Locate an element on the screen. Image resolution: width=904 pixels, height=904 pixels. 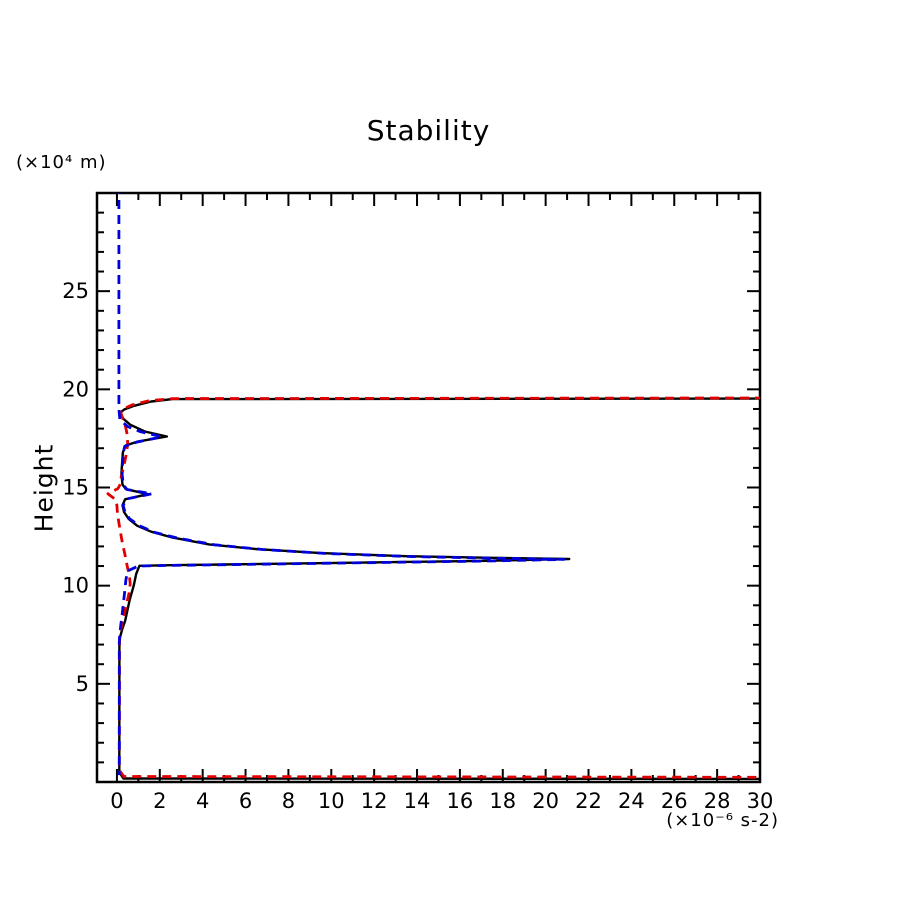
x-tick-label: 4 is located at coordinates (202, 801).